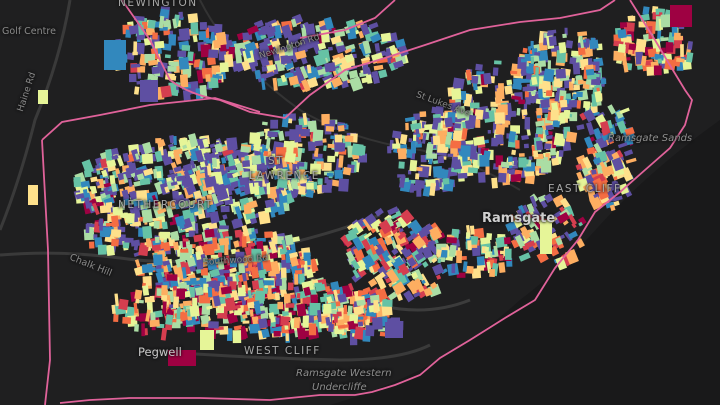  Describe the element at coordinates (29, 31) in the screenshot. I see `label-golf-centre: Golf Centre` at that location.